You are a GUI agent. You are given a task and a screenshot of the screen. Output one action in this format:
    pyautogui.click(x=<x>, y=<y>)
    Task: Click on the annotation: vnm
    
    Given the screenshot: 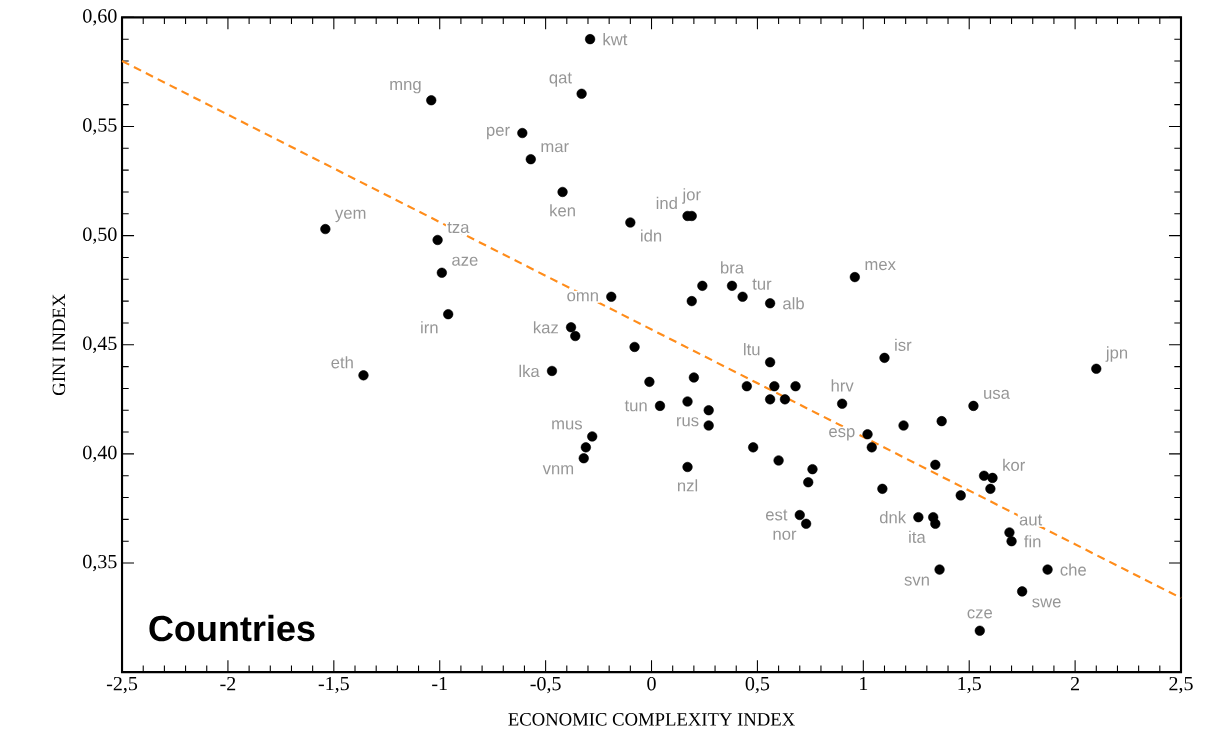 What is the action you would take?
    pyautogui.click(x=558, y=470)
    